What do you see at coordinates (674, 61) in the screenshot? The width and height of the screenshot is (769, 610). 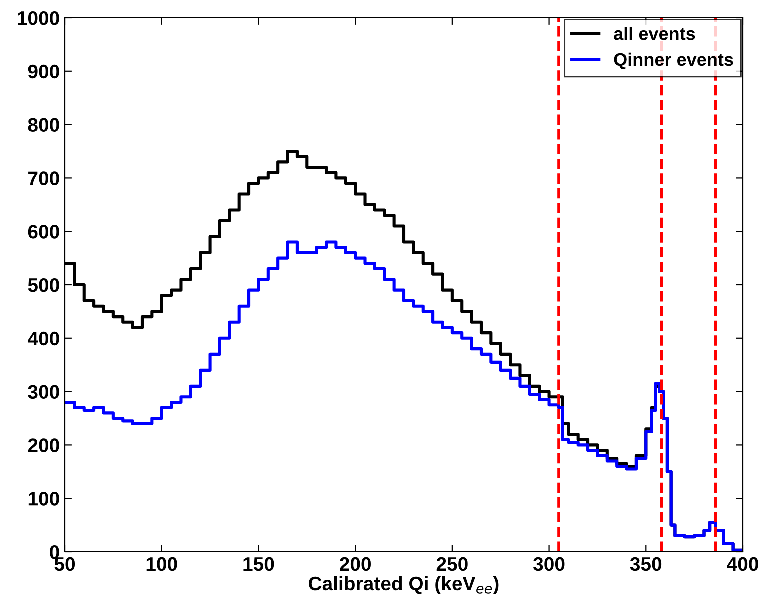 I see `legend-label: Qinner events` at bounding box center [674, 61].